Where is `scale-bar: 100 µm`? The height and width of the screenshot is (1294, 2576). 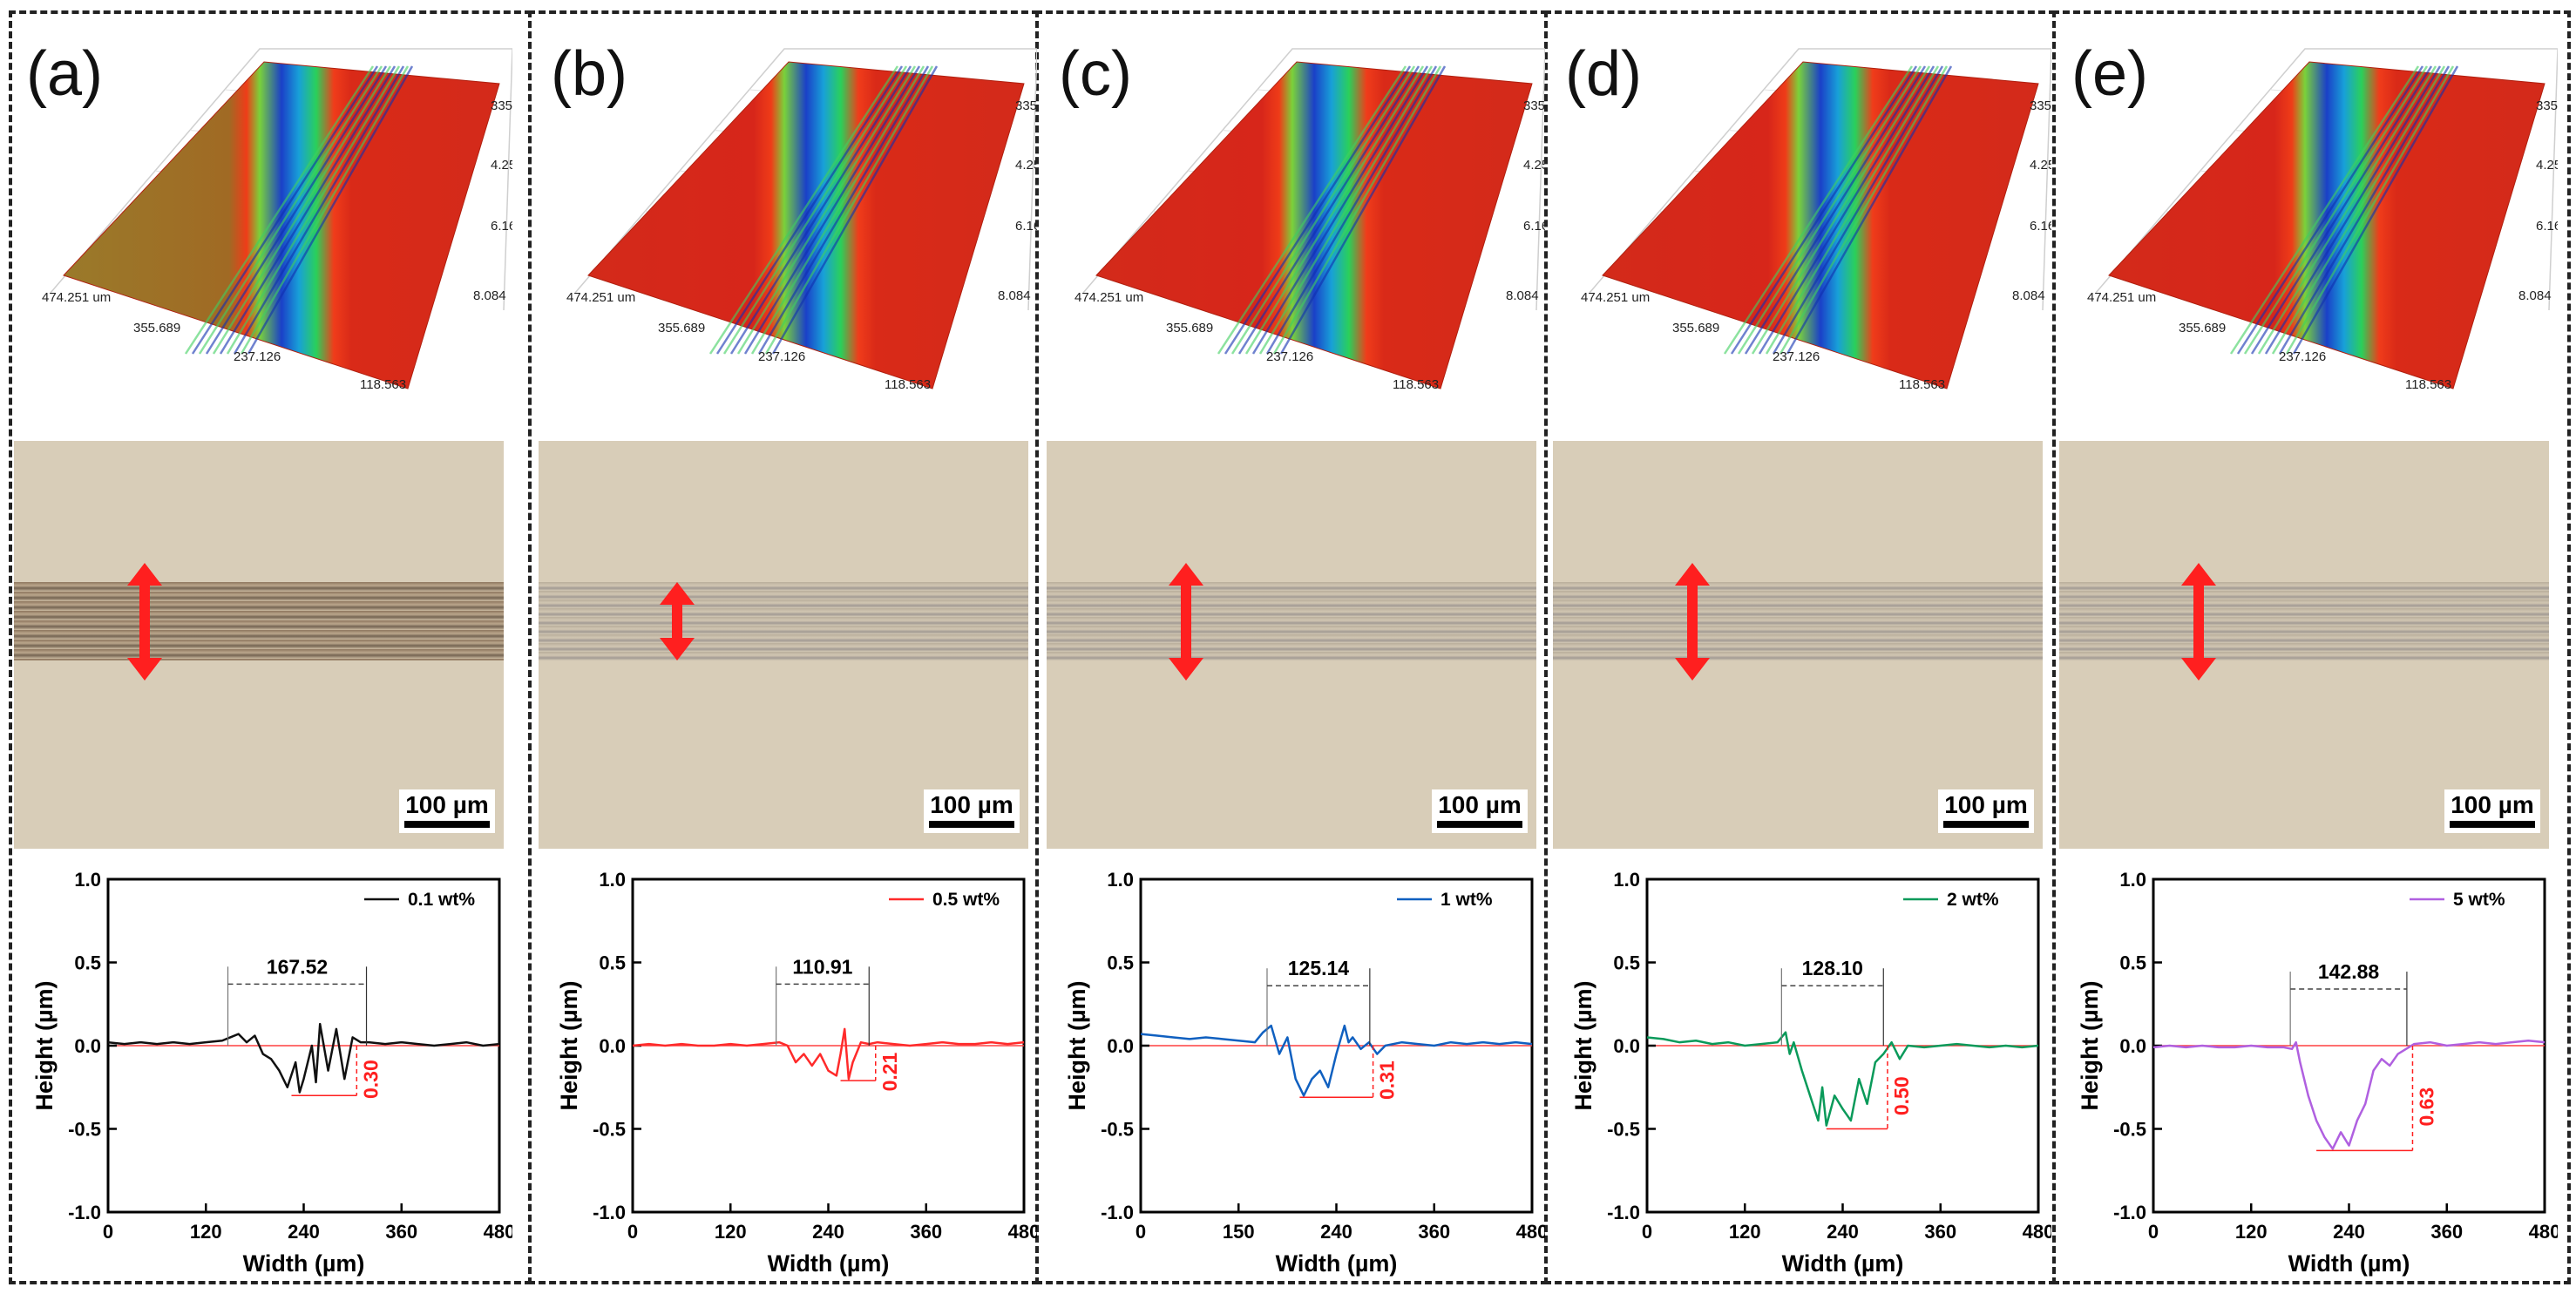 scale-bar: 100 µm is located at coordinates (1986, 811).